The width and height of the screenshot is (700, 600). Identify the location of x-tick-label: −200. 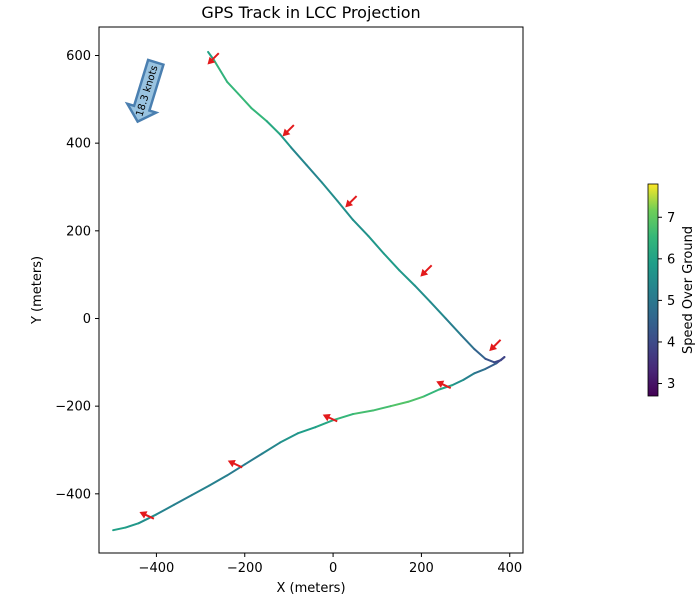
(245, 568).